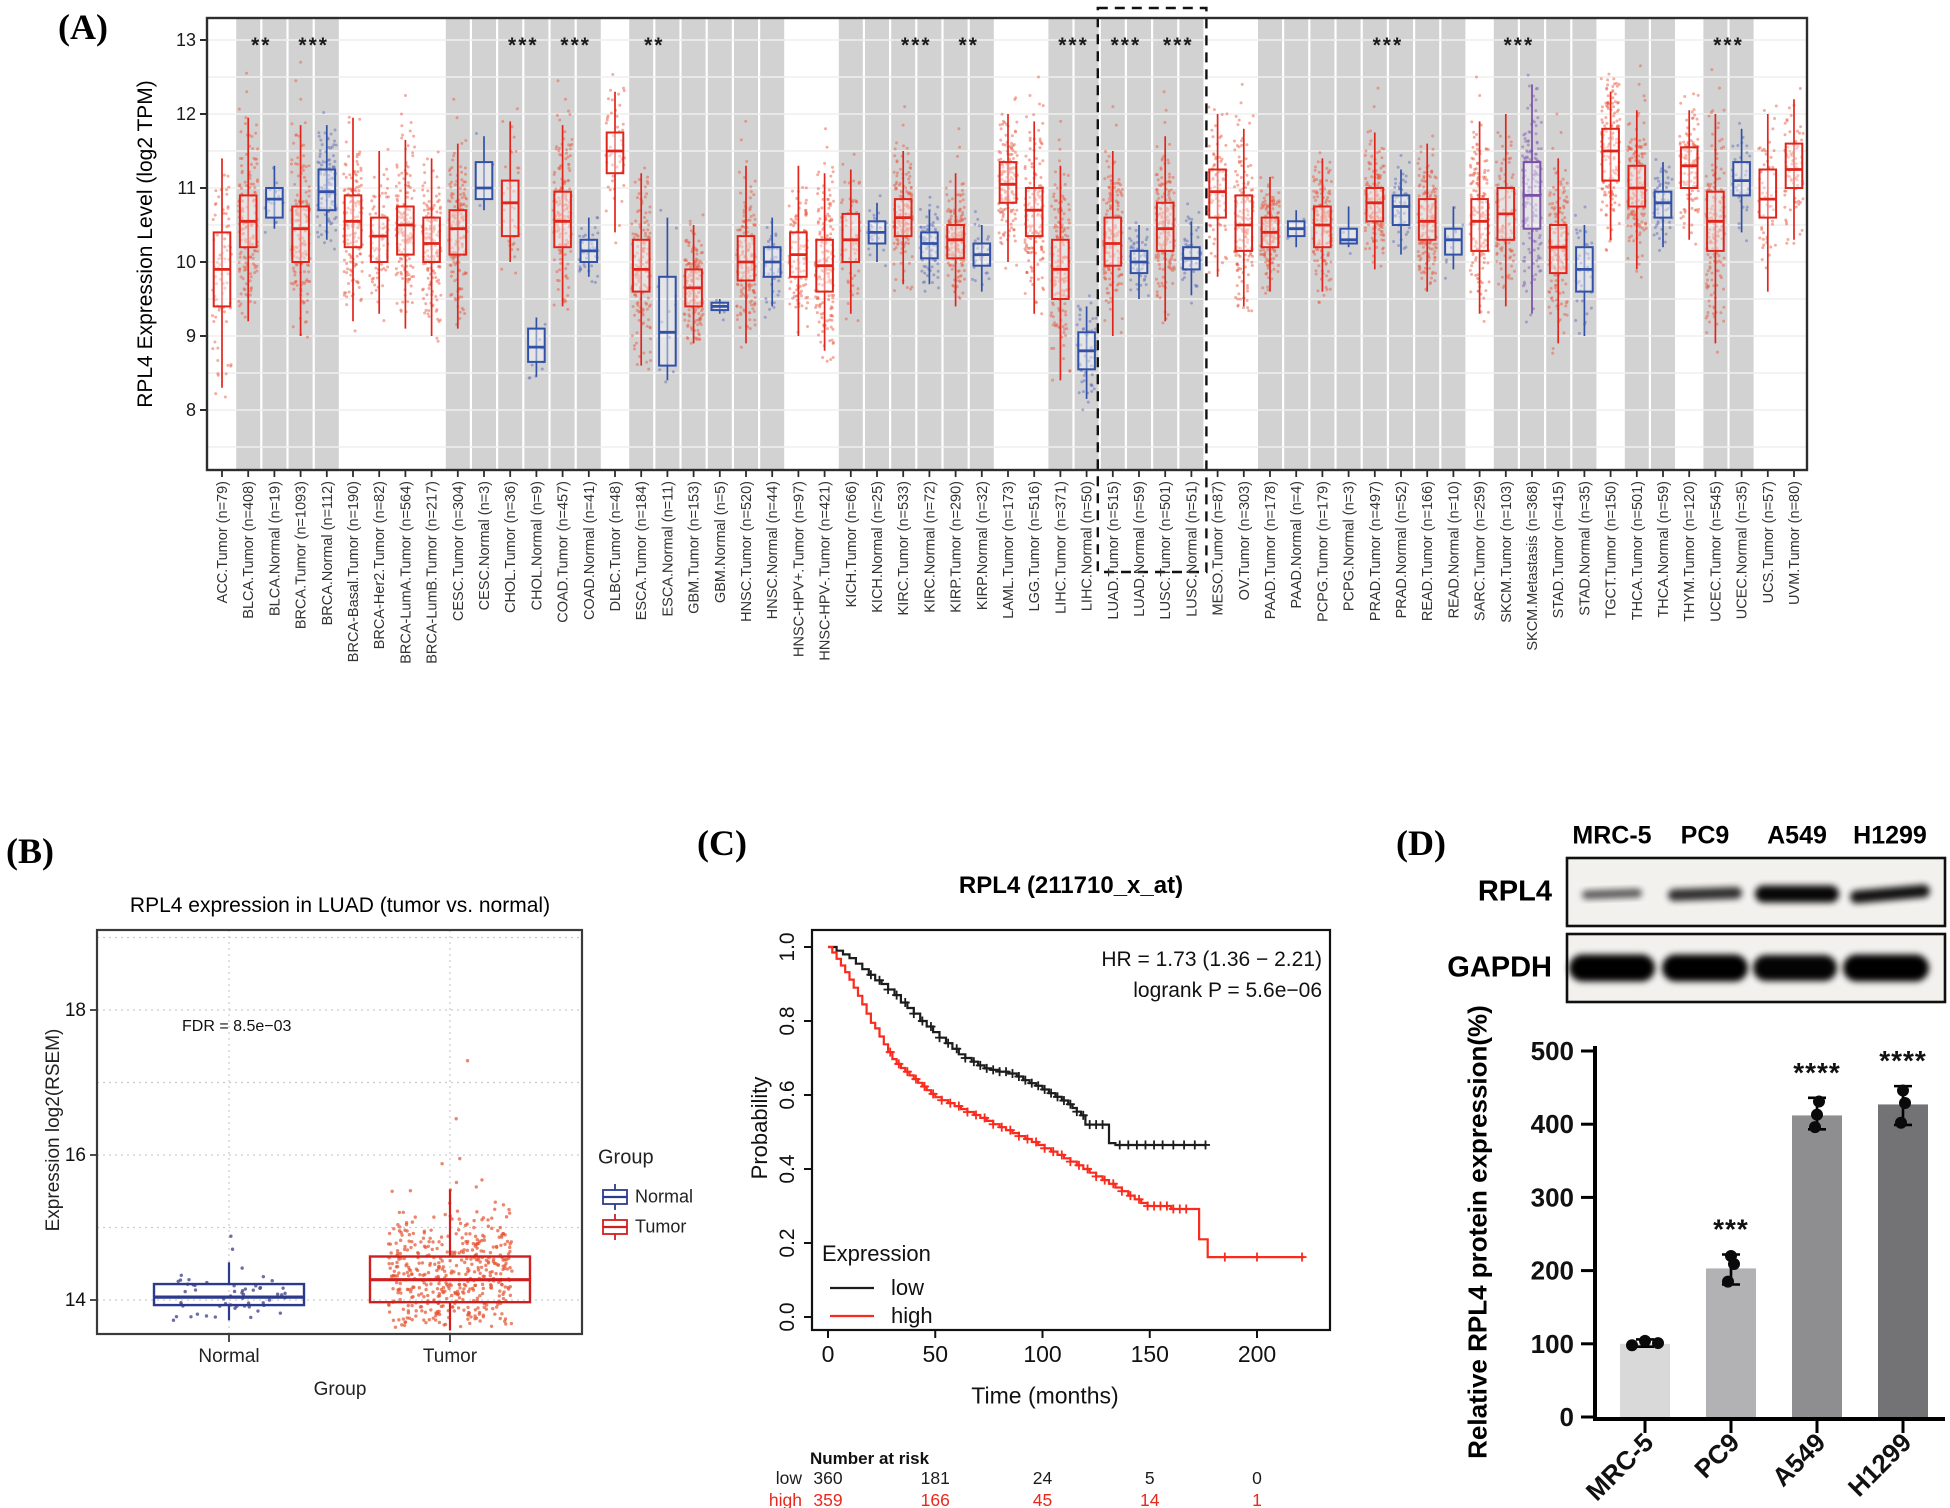 The height and width of the screenshot is (1508, 1950). What do you see at coordinates (626, 1157) in the screenshot?
I see `panel-b-legend-title: Group` at bounding box center [626, 1157].